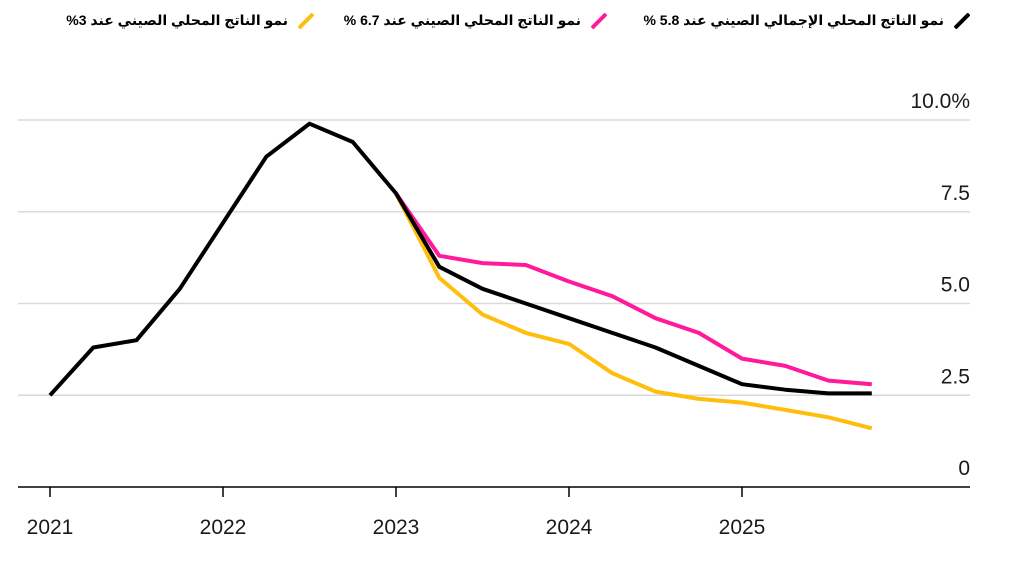 The height and width of the screenshot is (580, 1024). What do you see at coordinates (955, 376) in the screenshot?
I see `y-tick-label: 2.5` at bounding box center [955, 376].